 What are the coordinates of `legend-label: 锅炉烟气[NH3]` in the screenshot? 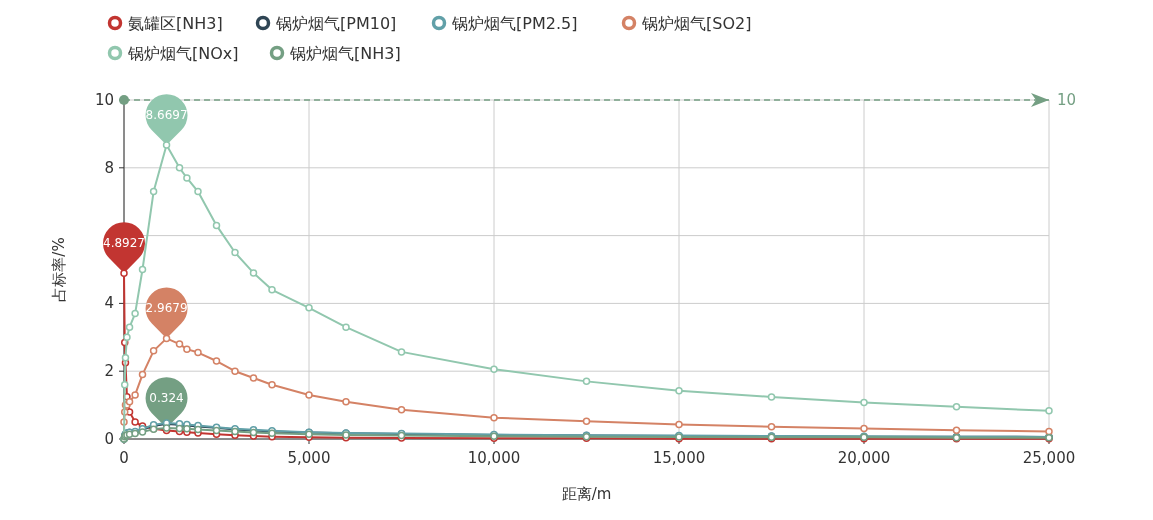 It's located at (345, 53).